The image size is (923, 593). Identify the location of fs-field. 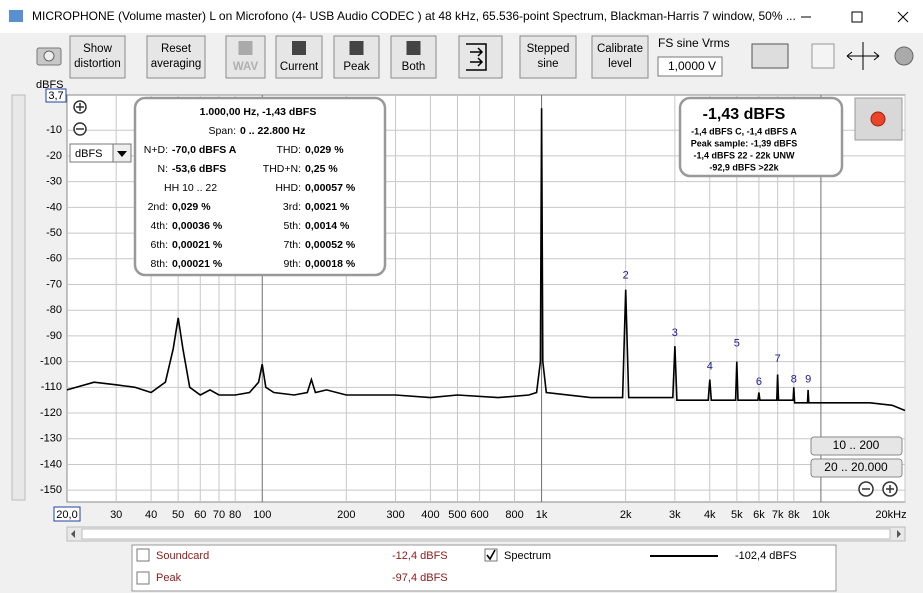
(690, 66).